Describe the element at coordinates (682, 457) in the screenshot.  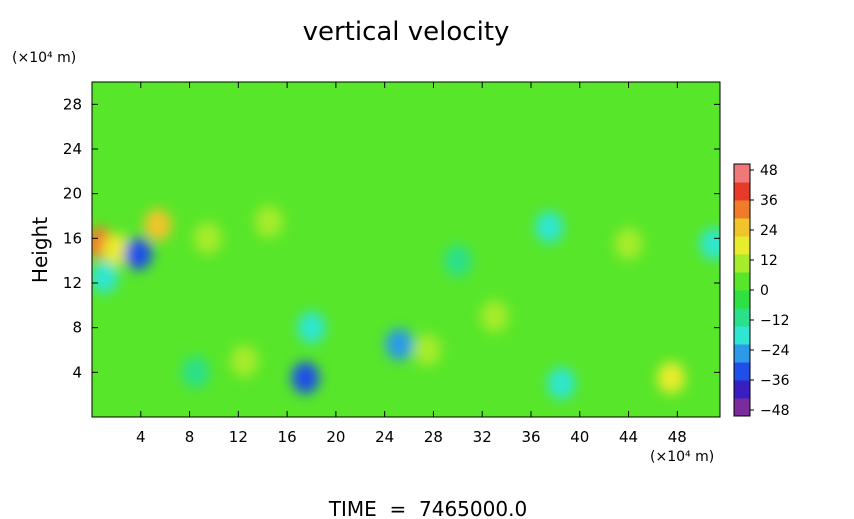
I see `x-axis-unit: (×10⁴ m)` at that location.